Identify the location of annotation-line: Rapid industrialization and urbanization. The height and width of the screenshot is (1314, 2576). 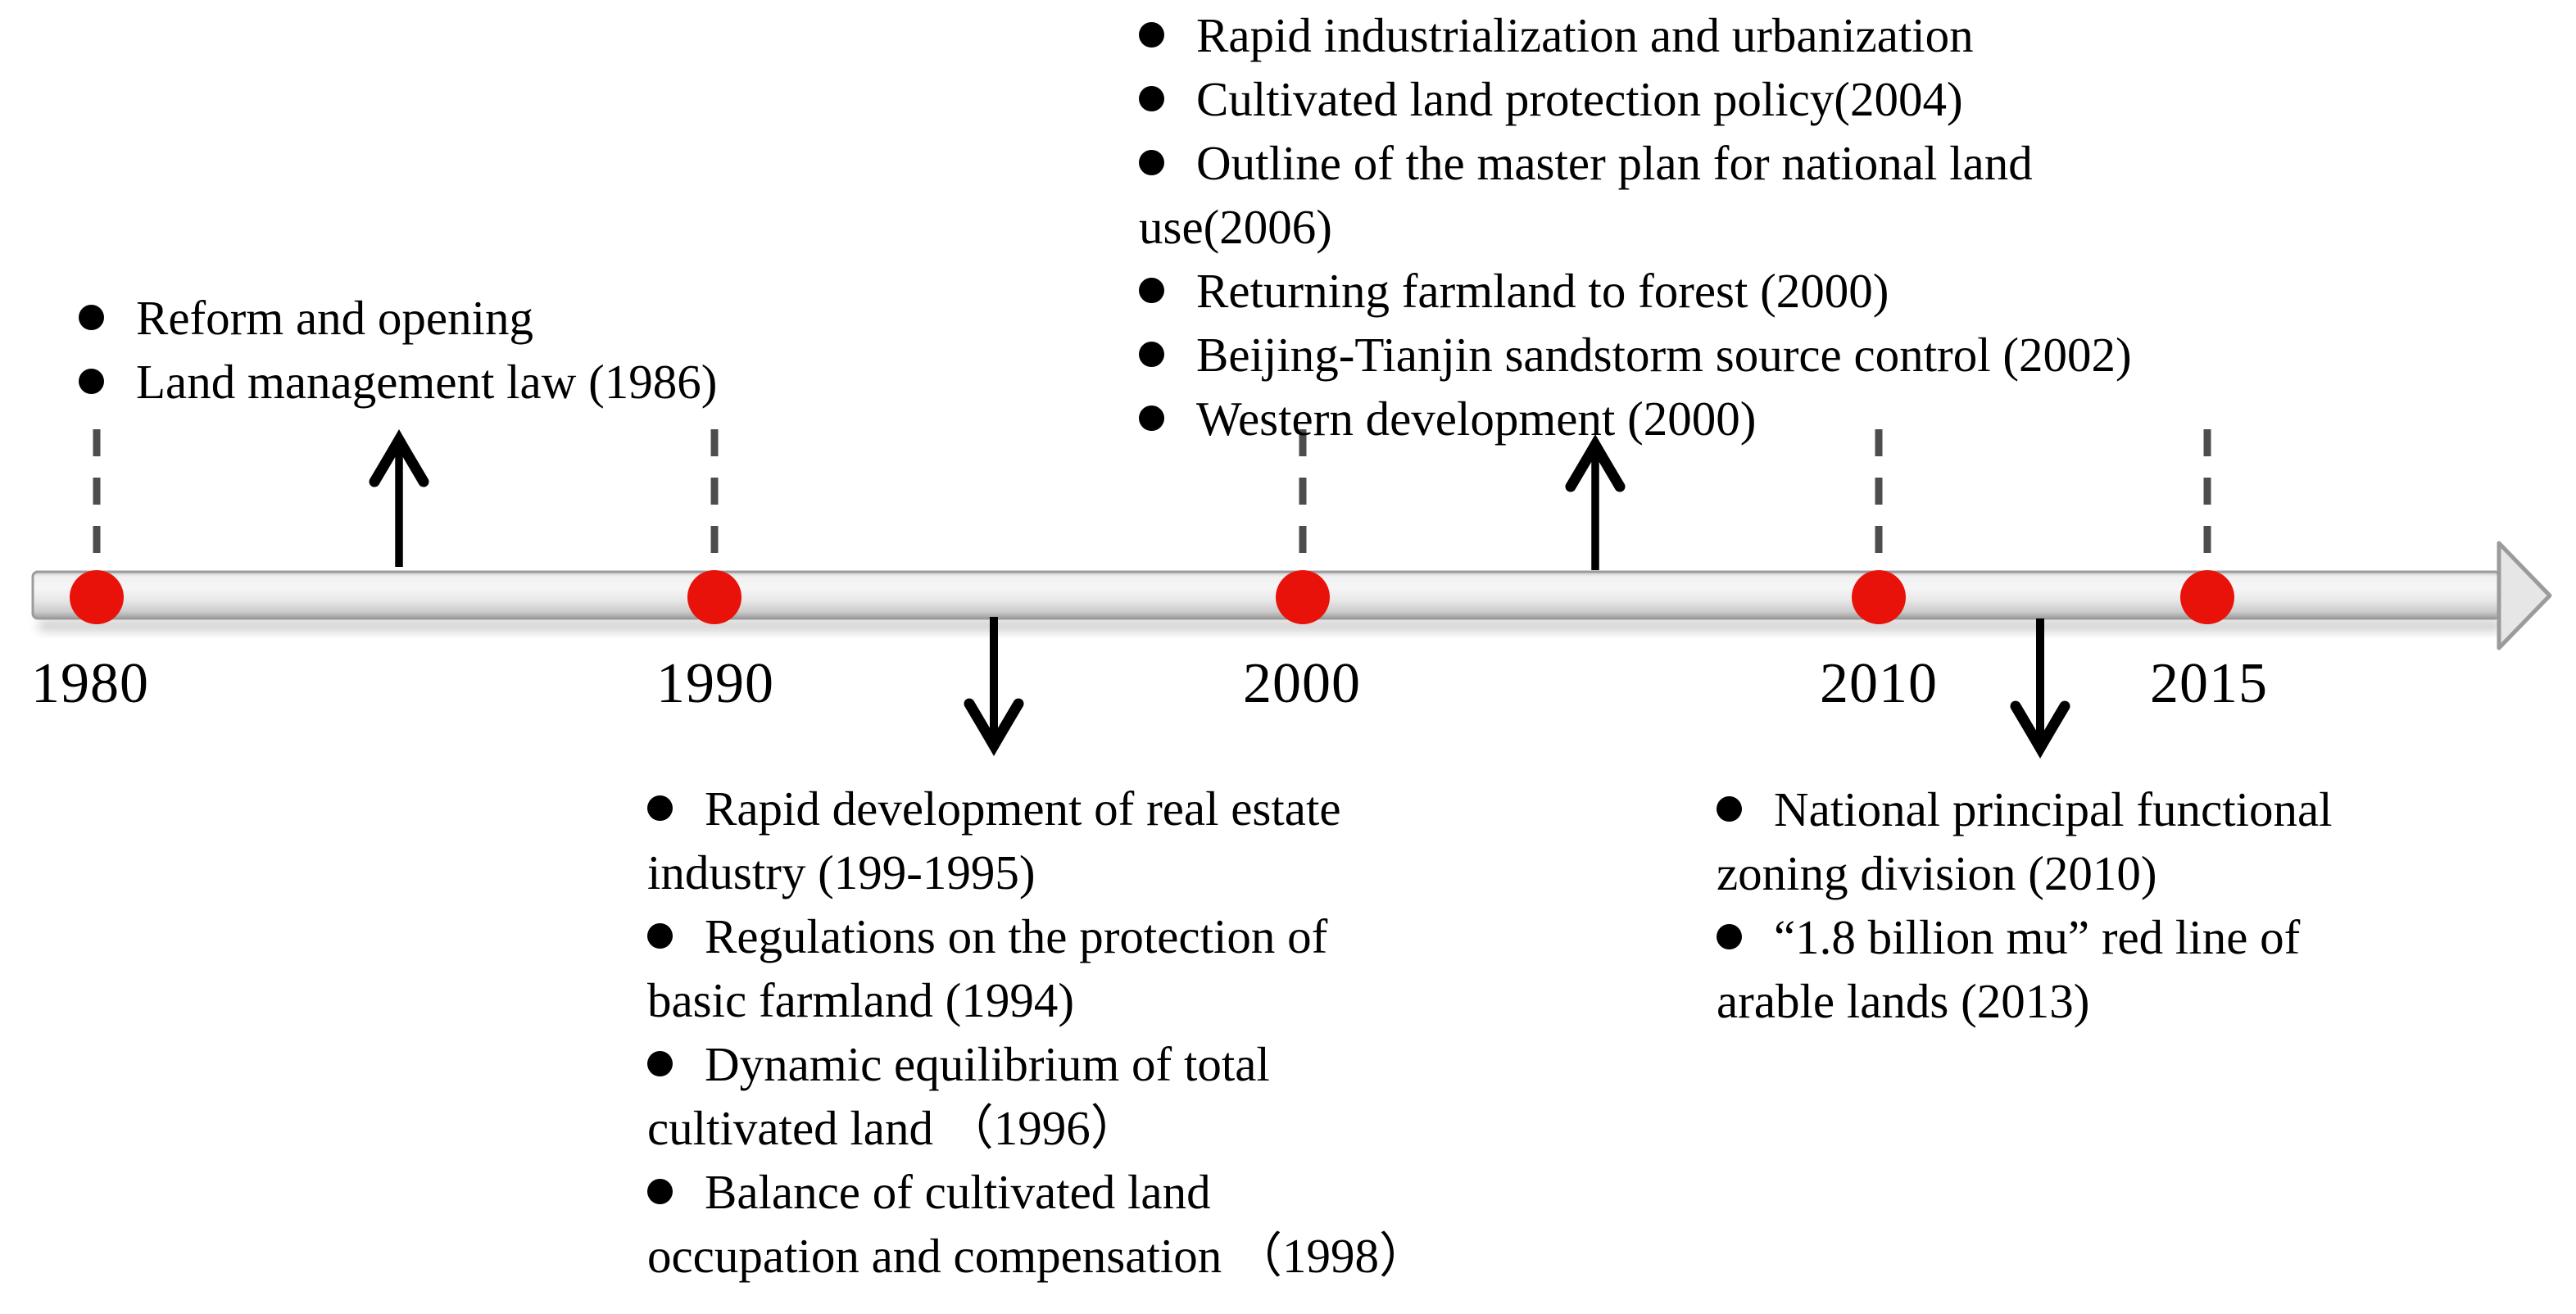
(1635, 35).